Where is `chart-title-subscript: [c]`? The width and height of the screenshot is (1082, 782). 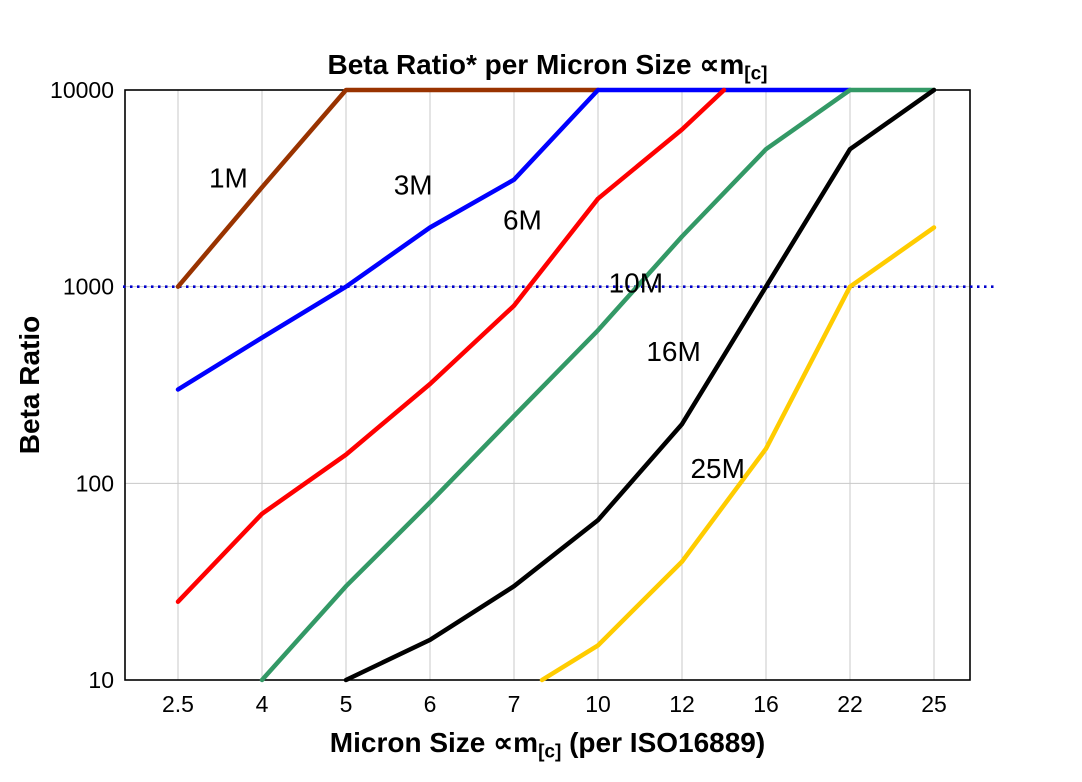 chart-title-subscript: [c] is located at coordinates (756, 74).